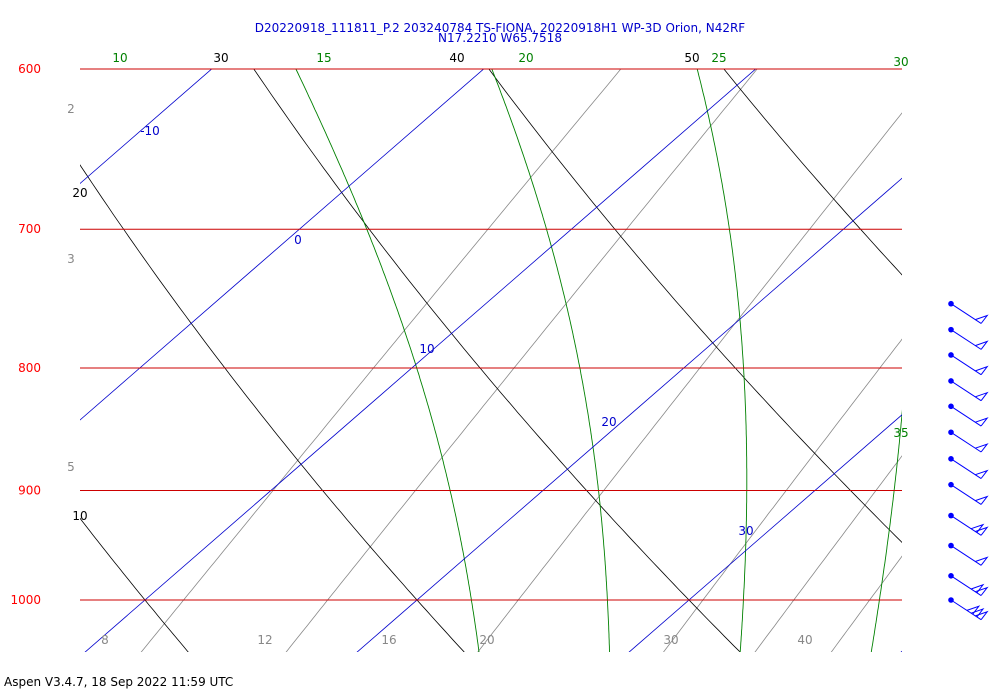  What do you see at coordinates (426, 349) in the screenshot?
I see `isotherm-label: 10` at bounding box center [426, 349].